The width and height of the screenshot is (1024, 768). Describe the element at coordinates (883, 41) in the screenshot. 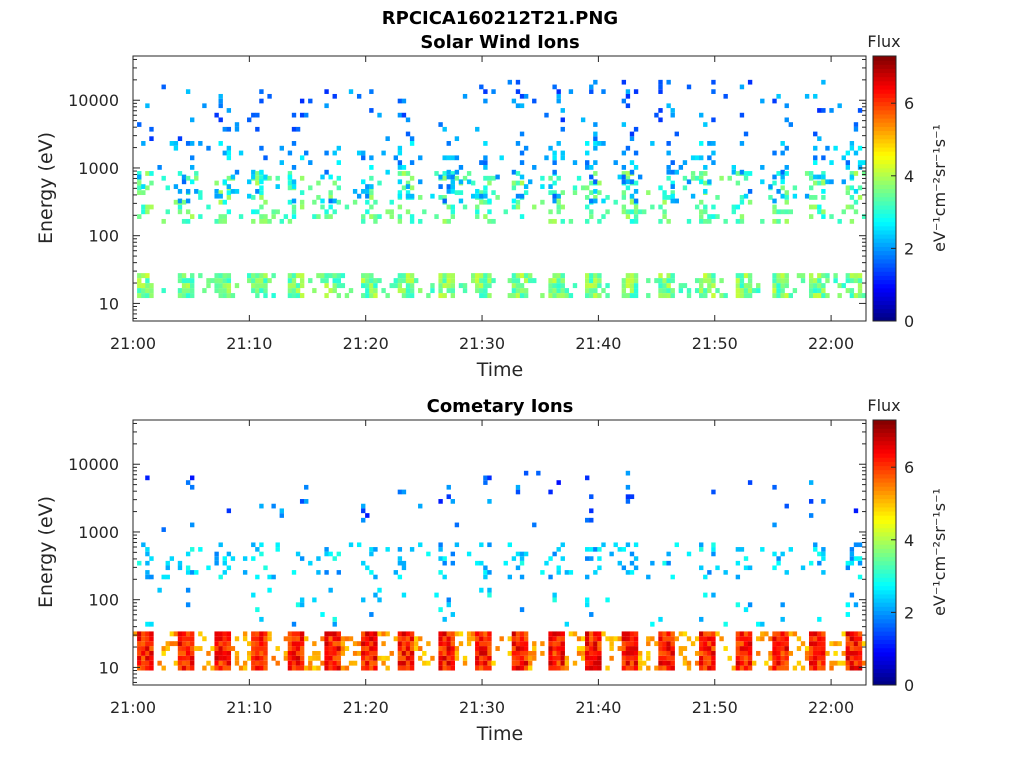

I see `solar-wind-colorbar-title: Flux` at that location.